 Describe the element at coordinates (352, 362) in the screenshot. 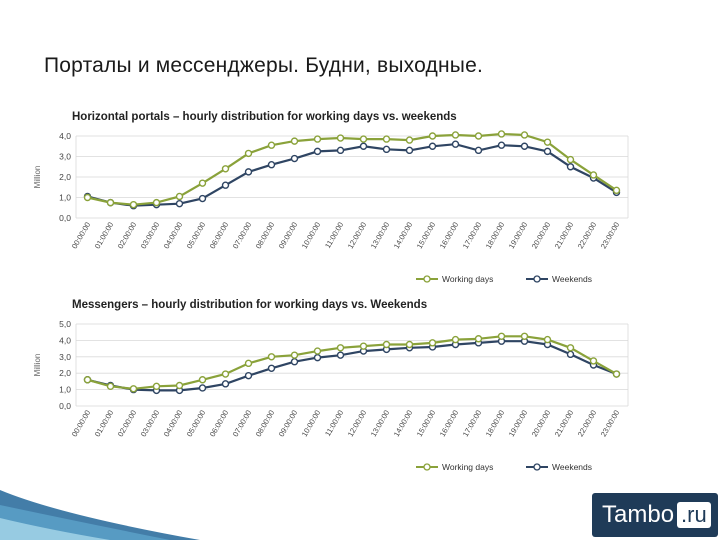

I see `messengers-series-line-working-days` at that location.